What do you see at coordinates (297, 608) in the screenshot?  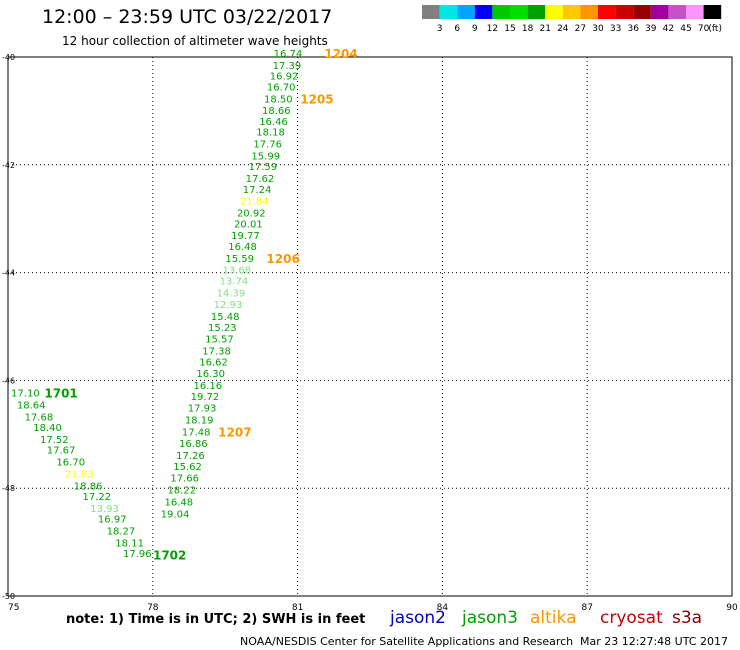 I see `longitude-tick-label: 81` at bounding box center [297, 608].